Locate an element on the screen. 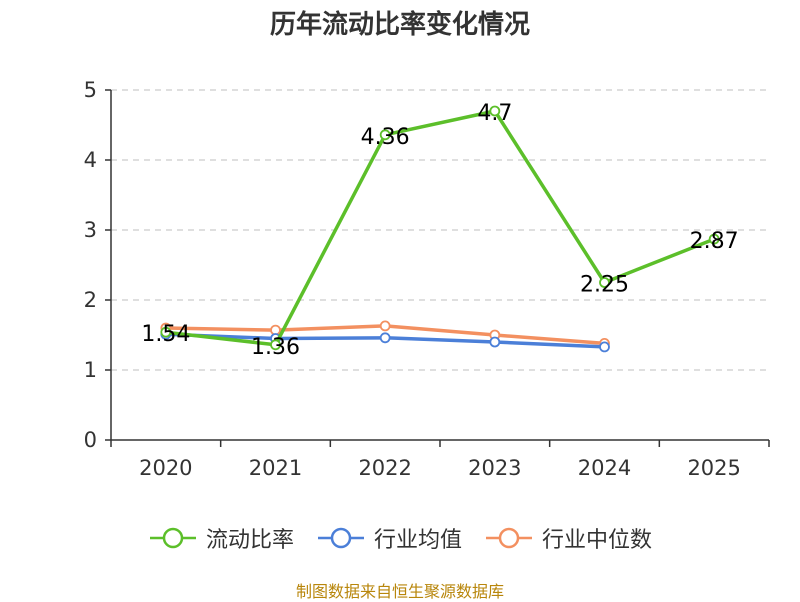 This screenshot has height=602, width=800. y-tick-label: 1 is located at coordinates (90, 370).